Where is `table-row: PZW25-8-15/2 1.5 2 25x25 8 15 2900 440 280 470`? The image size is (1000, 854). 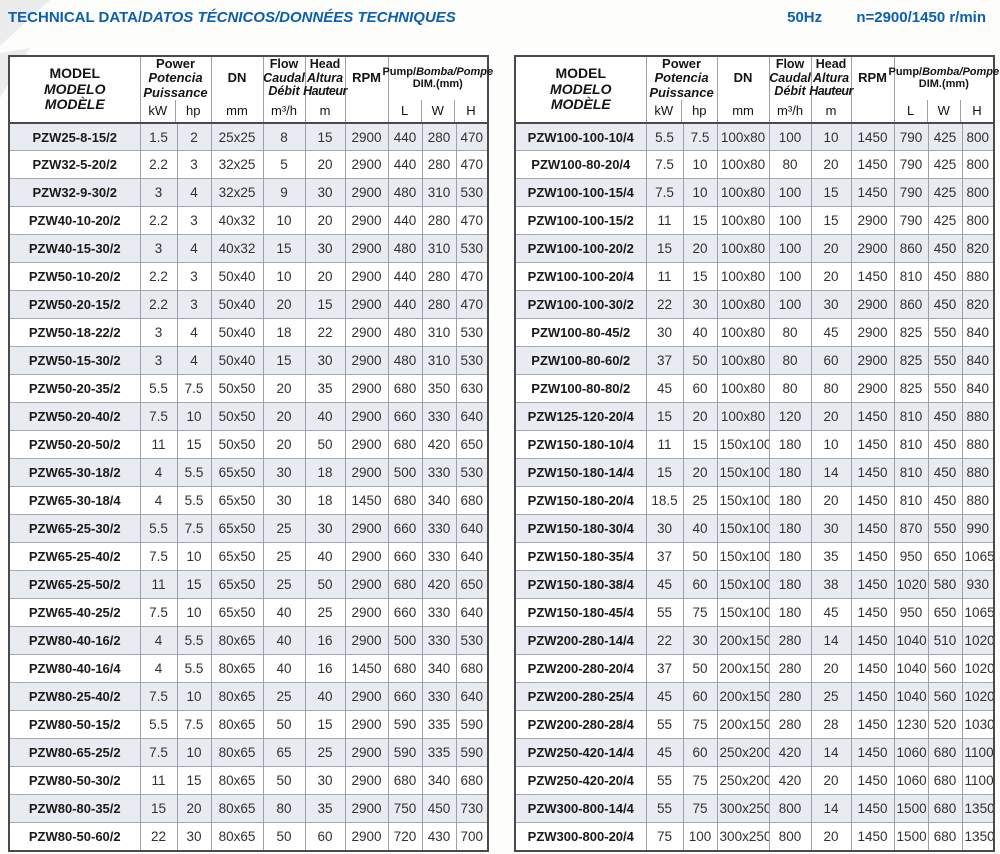 table-row: PZW25-8-15/2 1.5 2 25x25 8 15 2900 440 280 470 is located at coordinates (249, 136).